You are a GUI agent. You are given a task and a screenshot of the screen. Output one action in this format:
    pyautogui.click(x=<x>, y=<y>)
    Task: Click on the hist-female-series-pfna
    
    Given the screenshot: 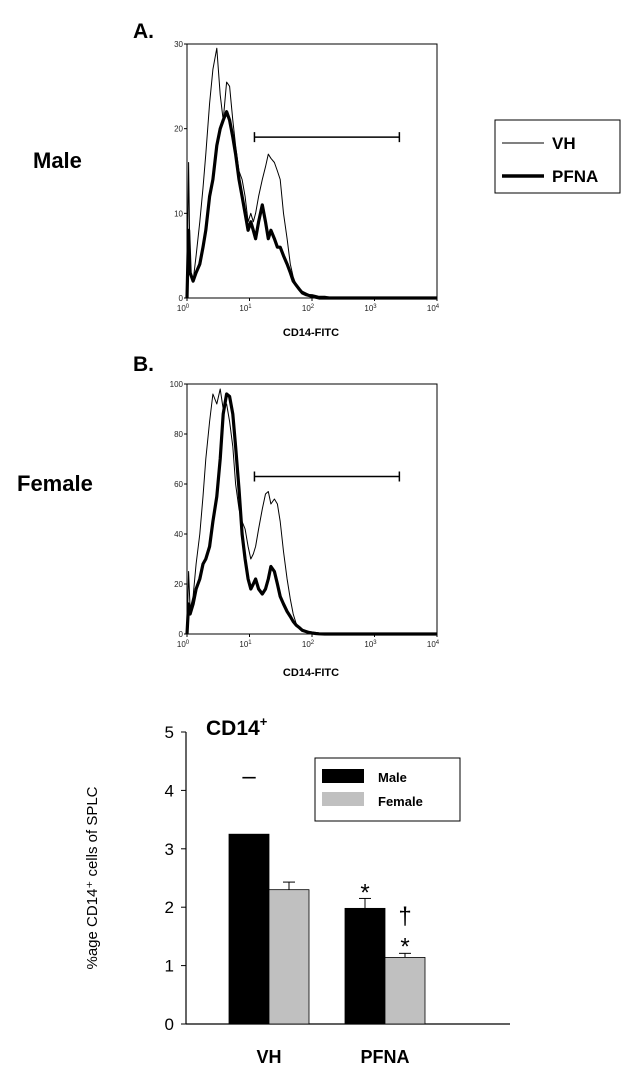 What is the action you would take?
    pyautogui.click(x=311, y=514)
    